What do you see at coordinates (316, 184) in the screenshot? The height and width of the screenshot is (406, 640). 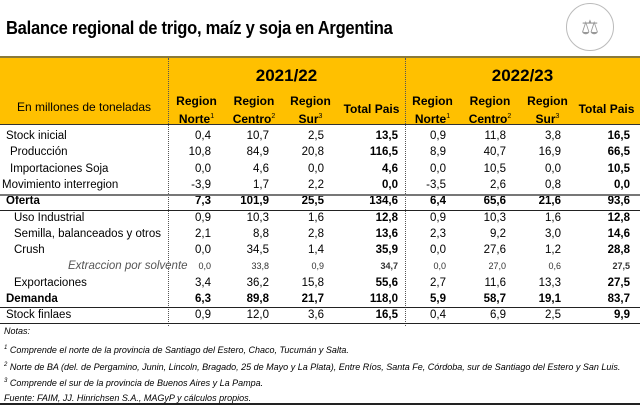 I see `cell-value: 2,2` at bounding box center [316, 184].